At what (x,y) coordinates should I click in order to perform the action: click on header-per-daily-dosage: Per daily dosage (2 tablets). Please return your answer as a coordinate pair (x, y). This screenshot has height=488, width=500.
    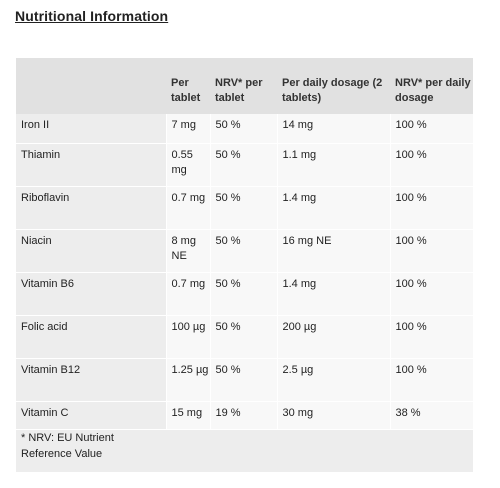
    Looking at the image, I should click on (332, 90).